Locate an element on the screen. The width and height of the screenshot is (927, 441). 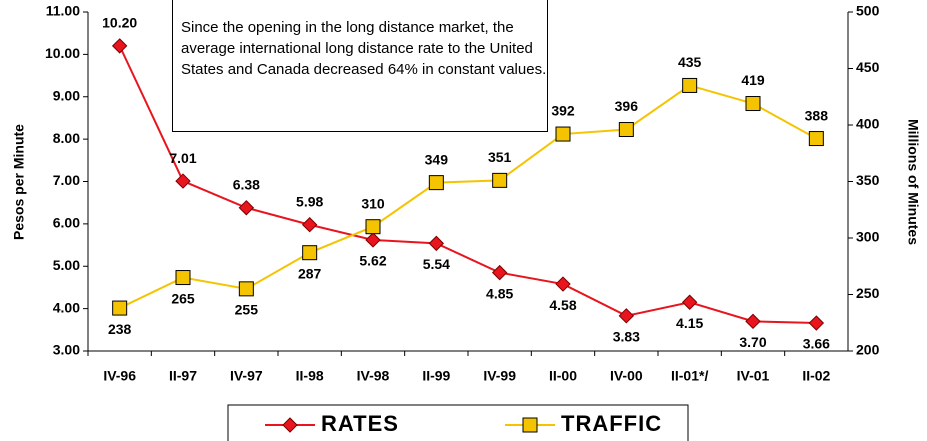
data-label: 287 is located at coordinates (310, 273).